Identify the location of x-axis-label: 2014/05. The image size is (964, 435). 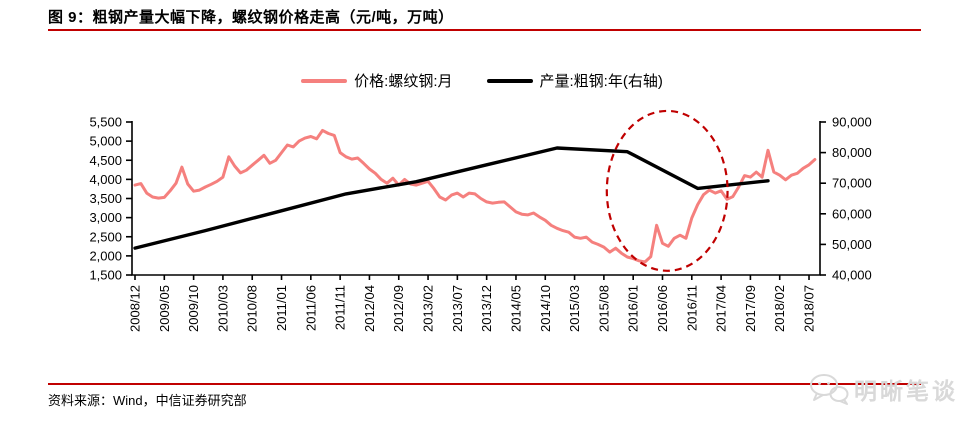
(515, 308).